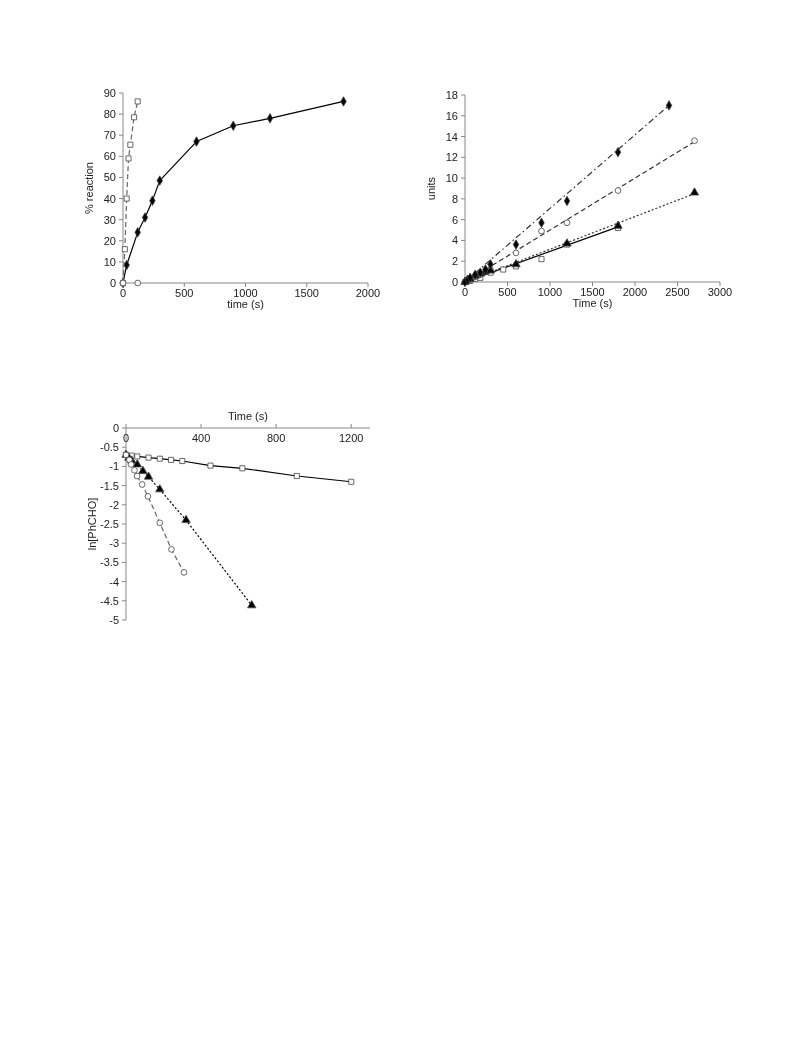 This screenshot has height=1039, width=793. I want to click on y-tick-label: -3, so click(114, 543).